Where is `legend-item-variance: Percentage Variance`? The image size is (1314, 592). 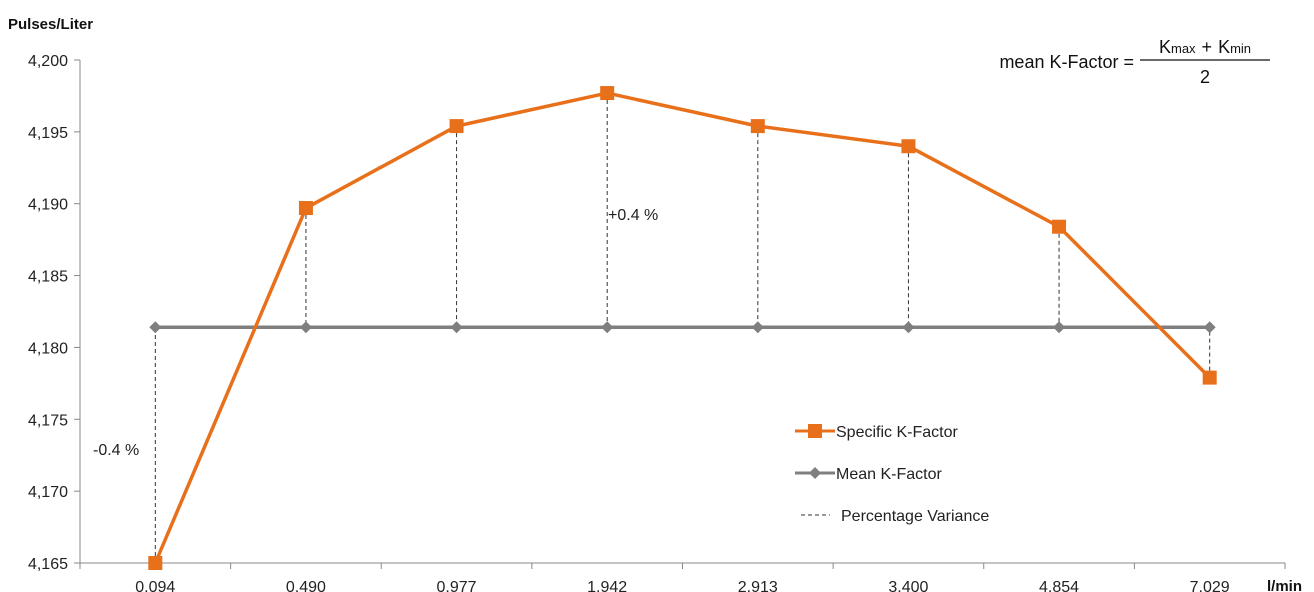 legend-item-variance: Percentage Variance is located at coordinates (895, 516).